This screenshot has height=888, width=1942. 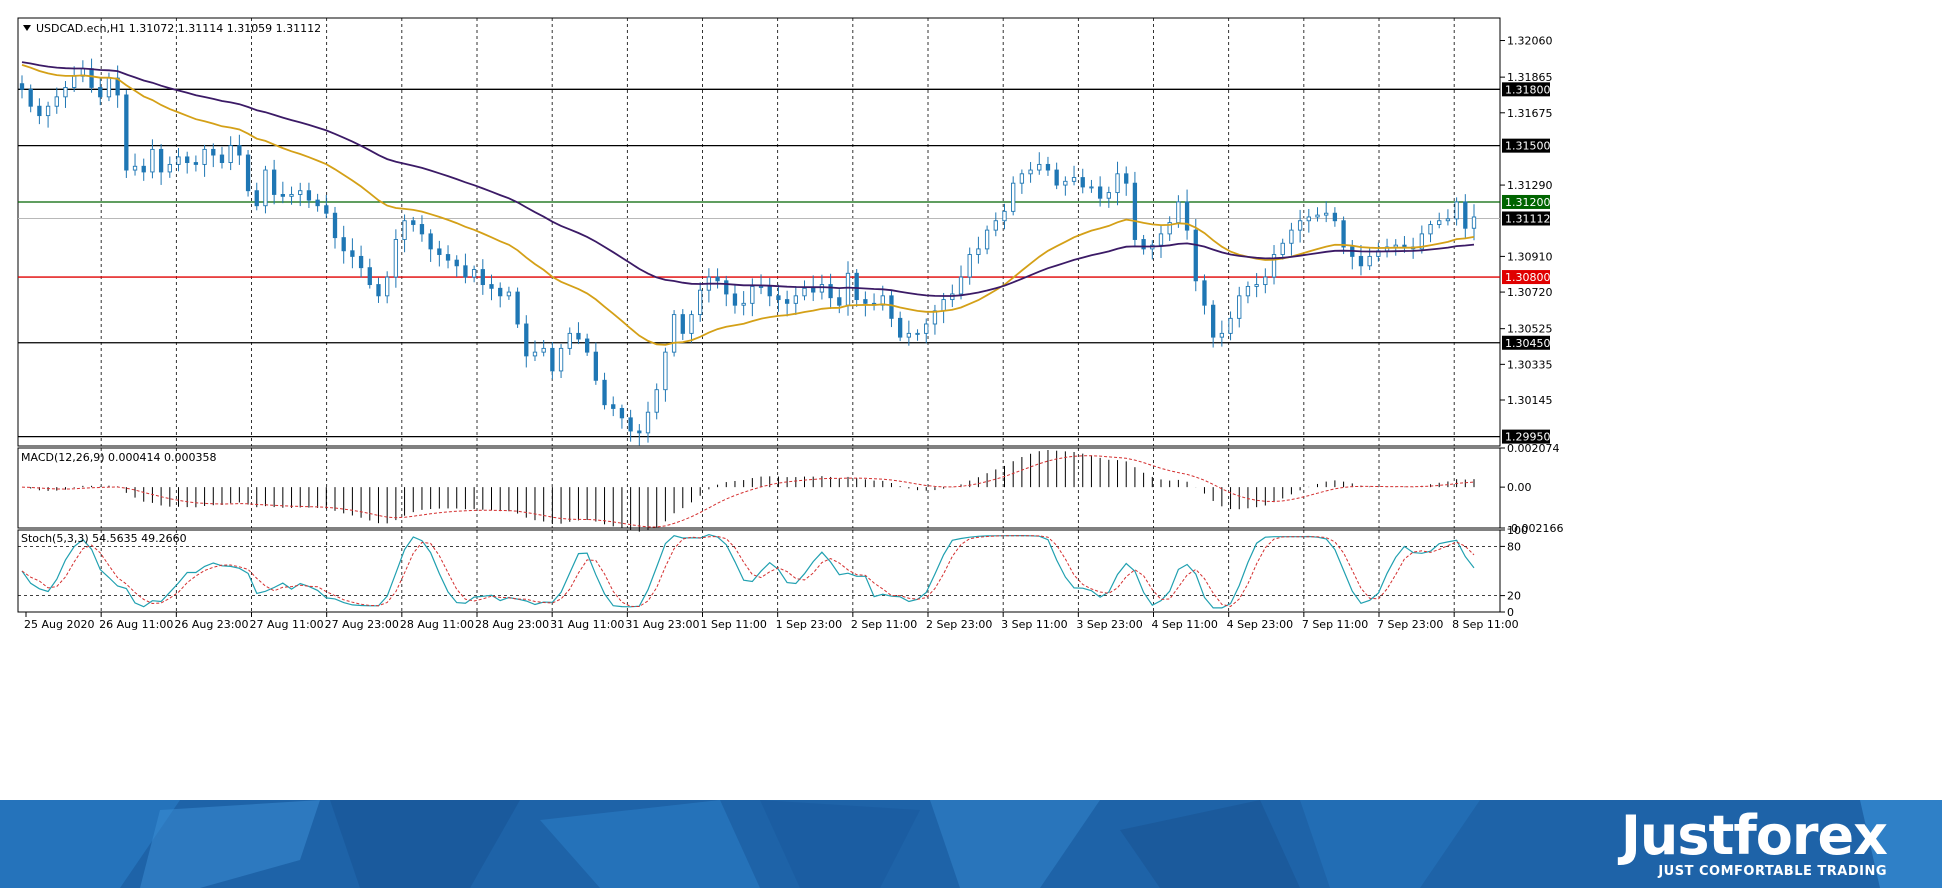 What do you see at coordinates (1533, 448) in the screenshot?
I see `macd-tick-label: 0.002074` at bounding box center [1533, 448].